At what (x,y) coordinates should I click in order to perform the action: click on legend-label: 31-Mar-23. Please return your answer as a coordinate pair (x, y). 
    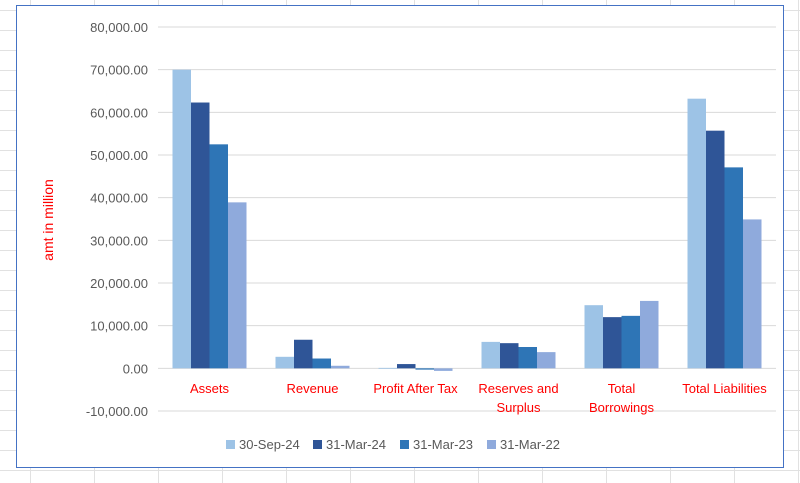
    Looking at the image, I should click on (443, 444).